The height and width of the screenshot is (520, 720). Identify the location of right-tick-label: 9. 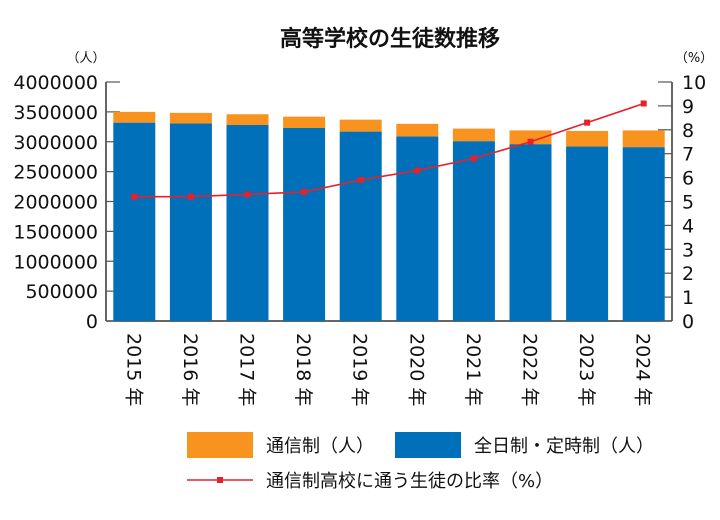
(688, 107).